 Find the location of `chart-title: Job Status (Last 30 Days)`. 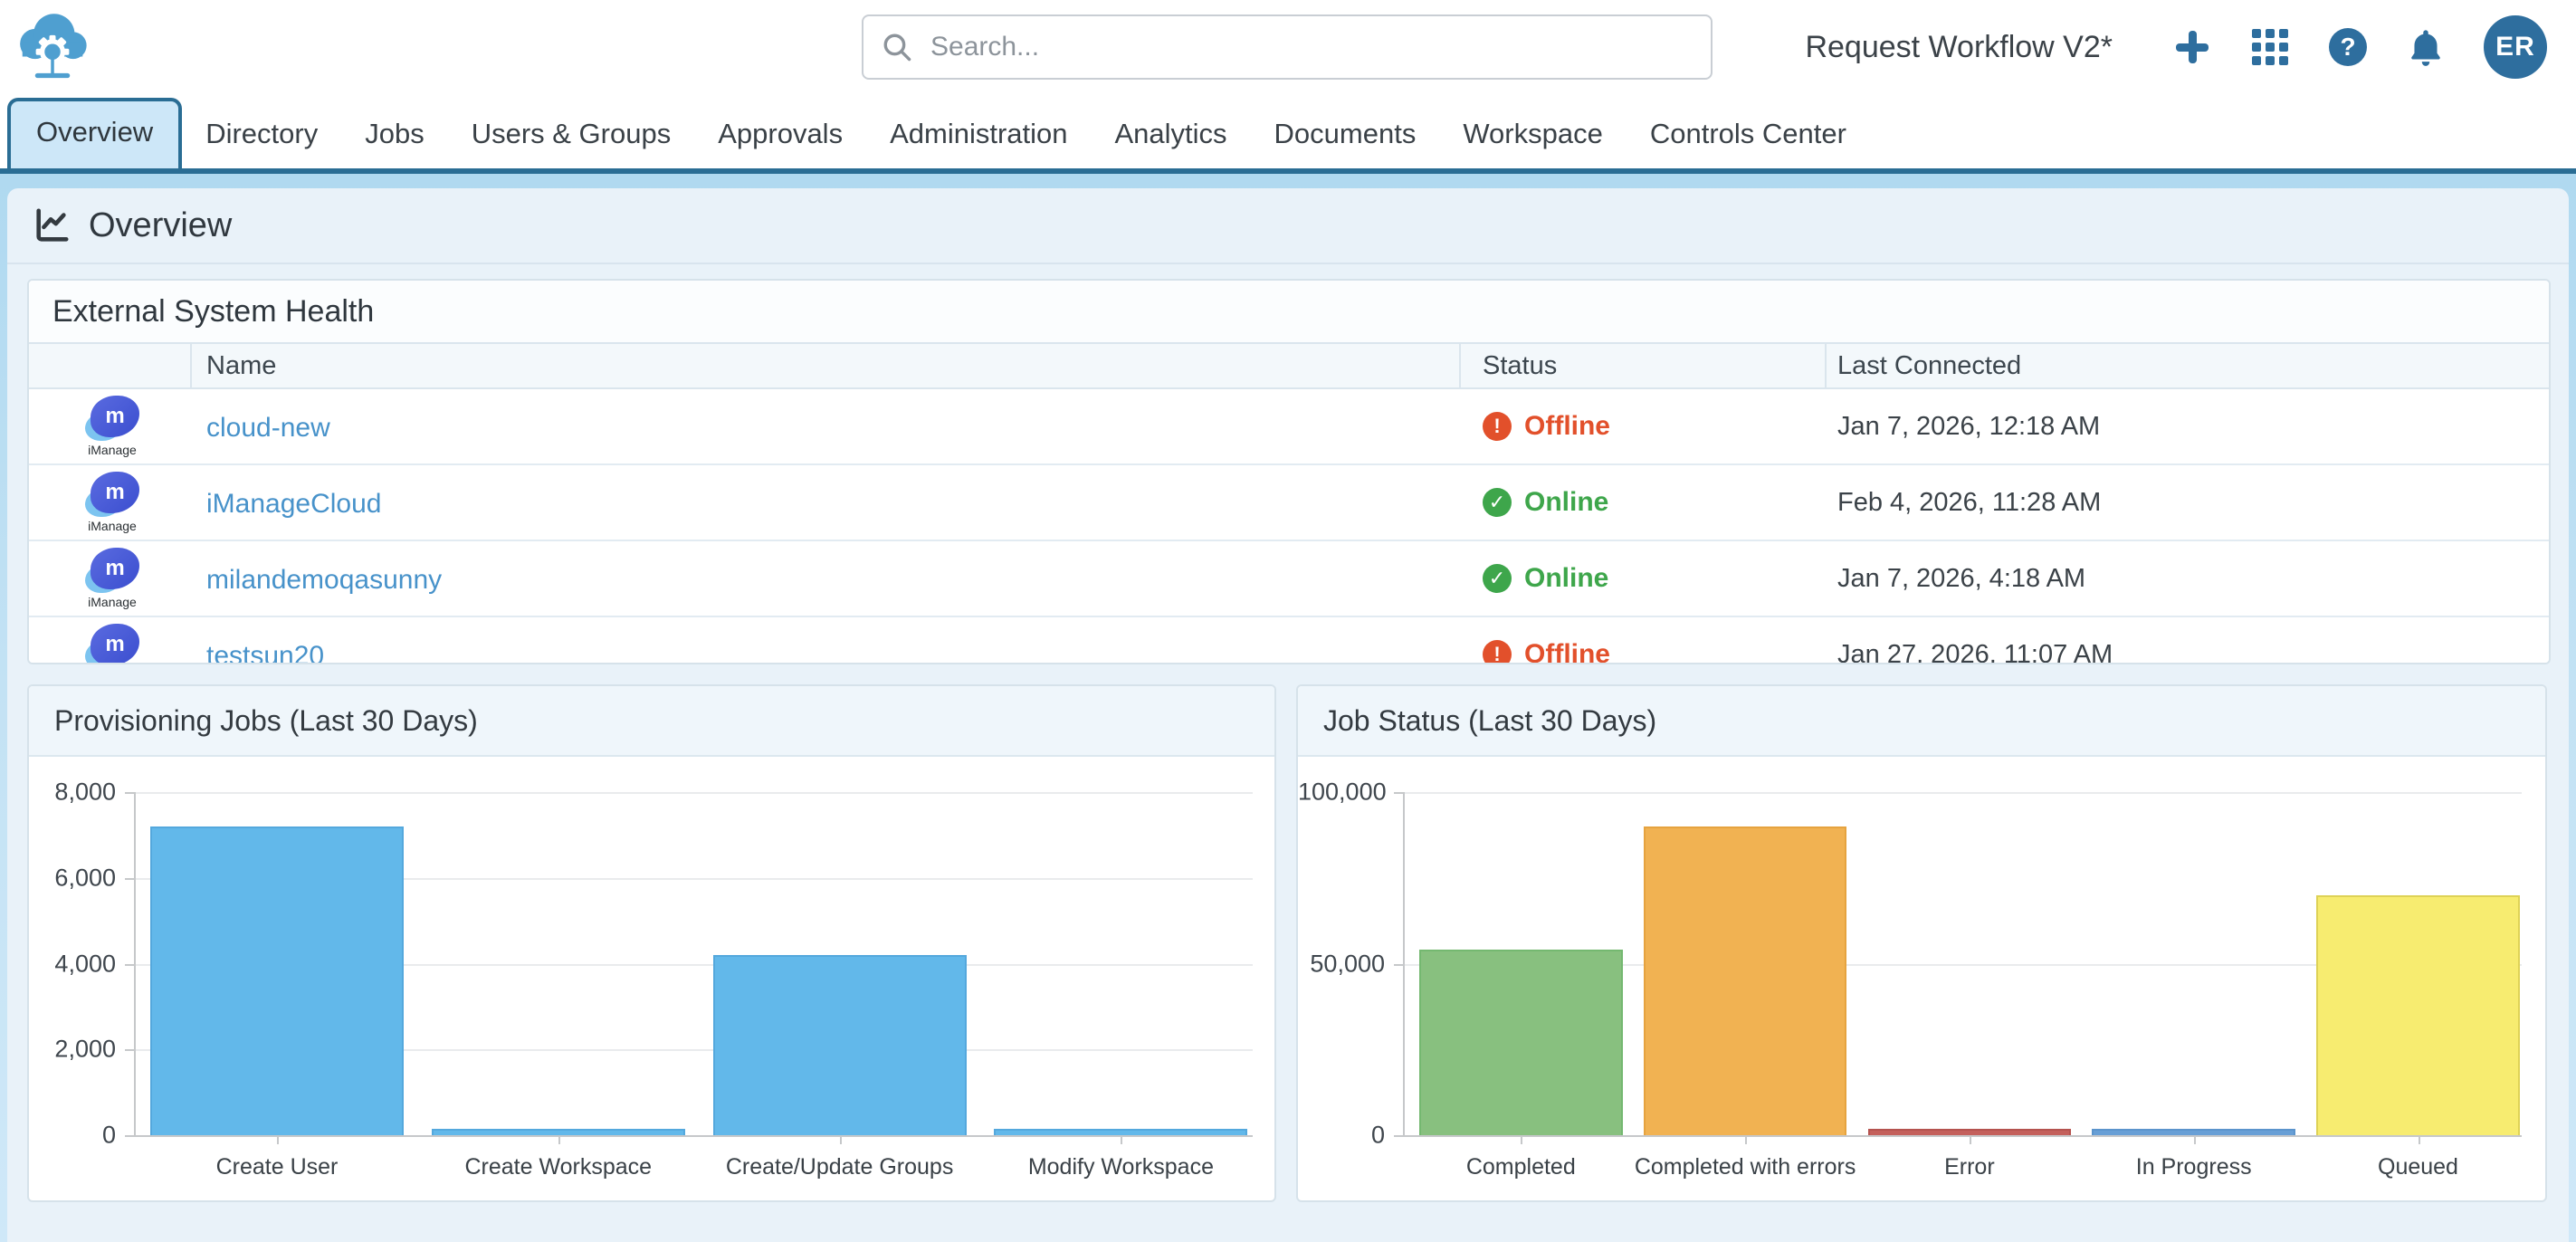

chart-title: Job Status (Last 30 Days) is located at coordinates (1490, 720).